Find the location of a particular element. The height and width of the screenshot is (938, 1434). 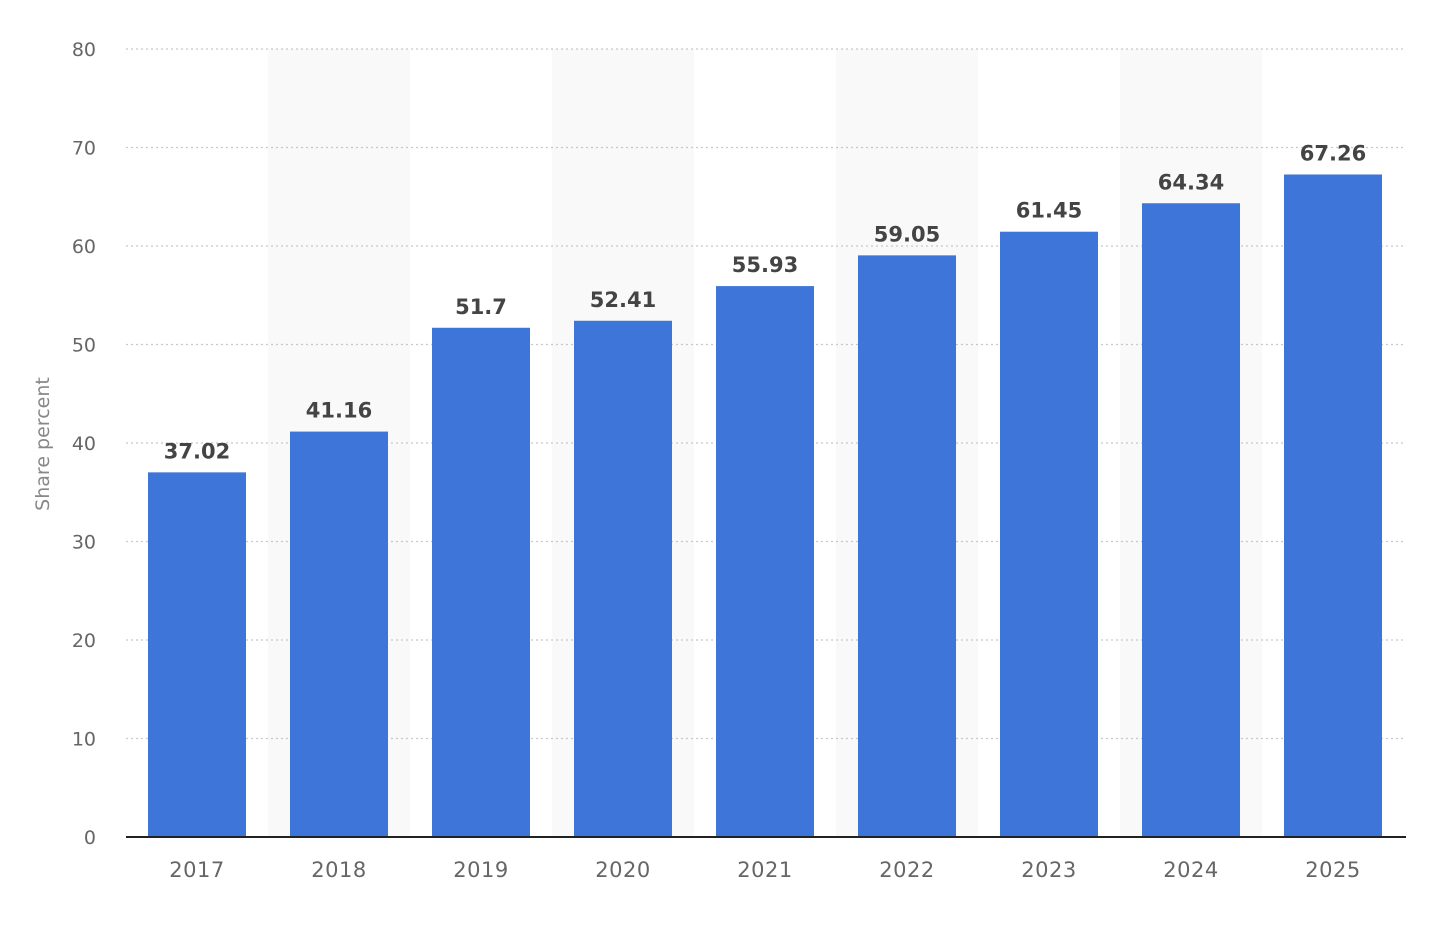

value-label-2025: 67.26 is located at coordinates (1333, 153).